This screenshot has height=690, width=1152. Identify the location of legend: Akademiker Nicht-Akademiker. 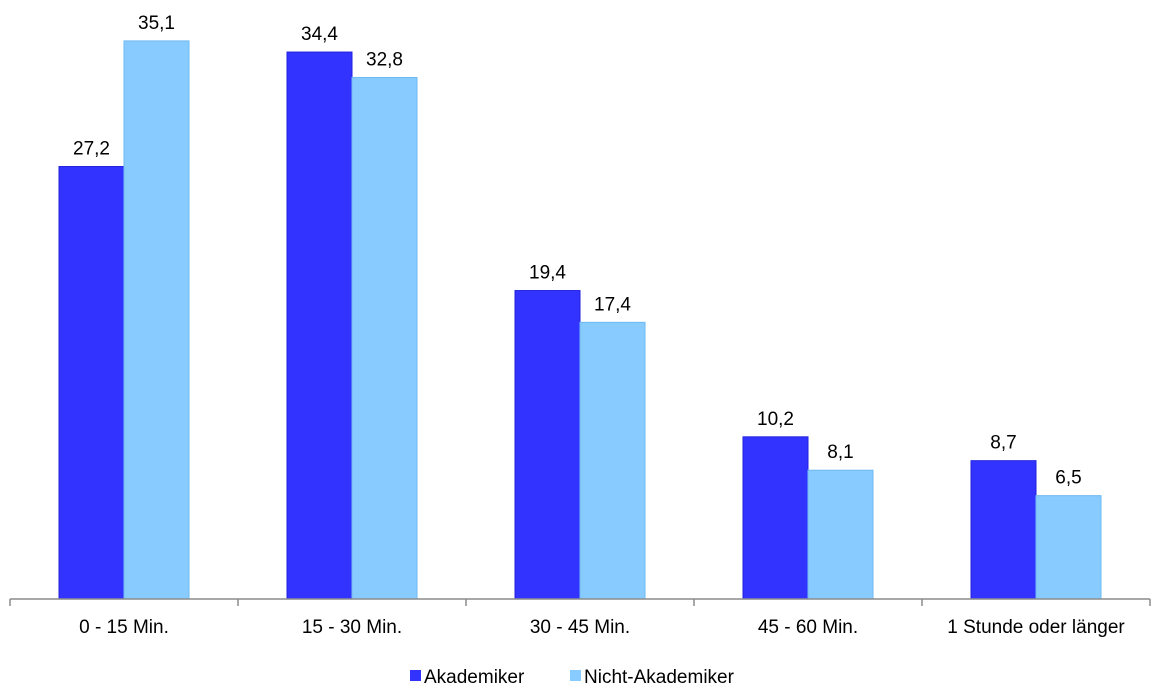
(572, 677).